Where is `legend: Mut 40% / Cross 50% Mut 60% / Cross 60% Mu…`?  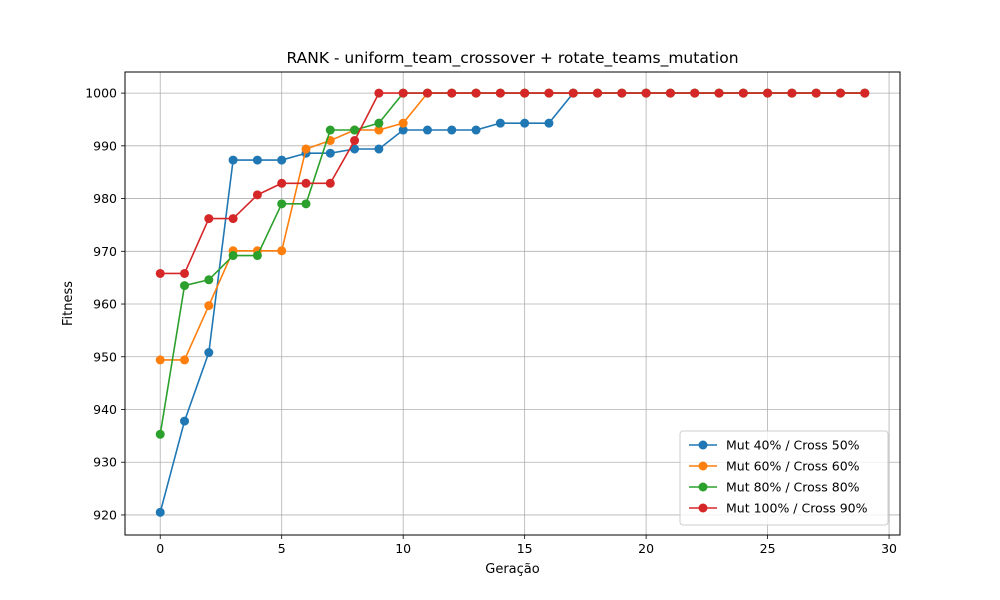 legend: Mut 40% / Cross 50% Mut 60% / Cross 60% Mu… is located at coordinates (784, 478).